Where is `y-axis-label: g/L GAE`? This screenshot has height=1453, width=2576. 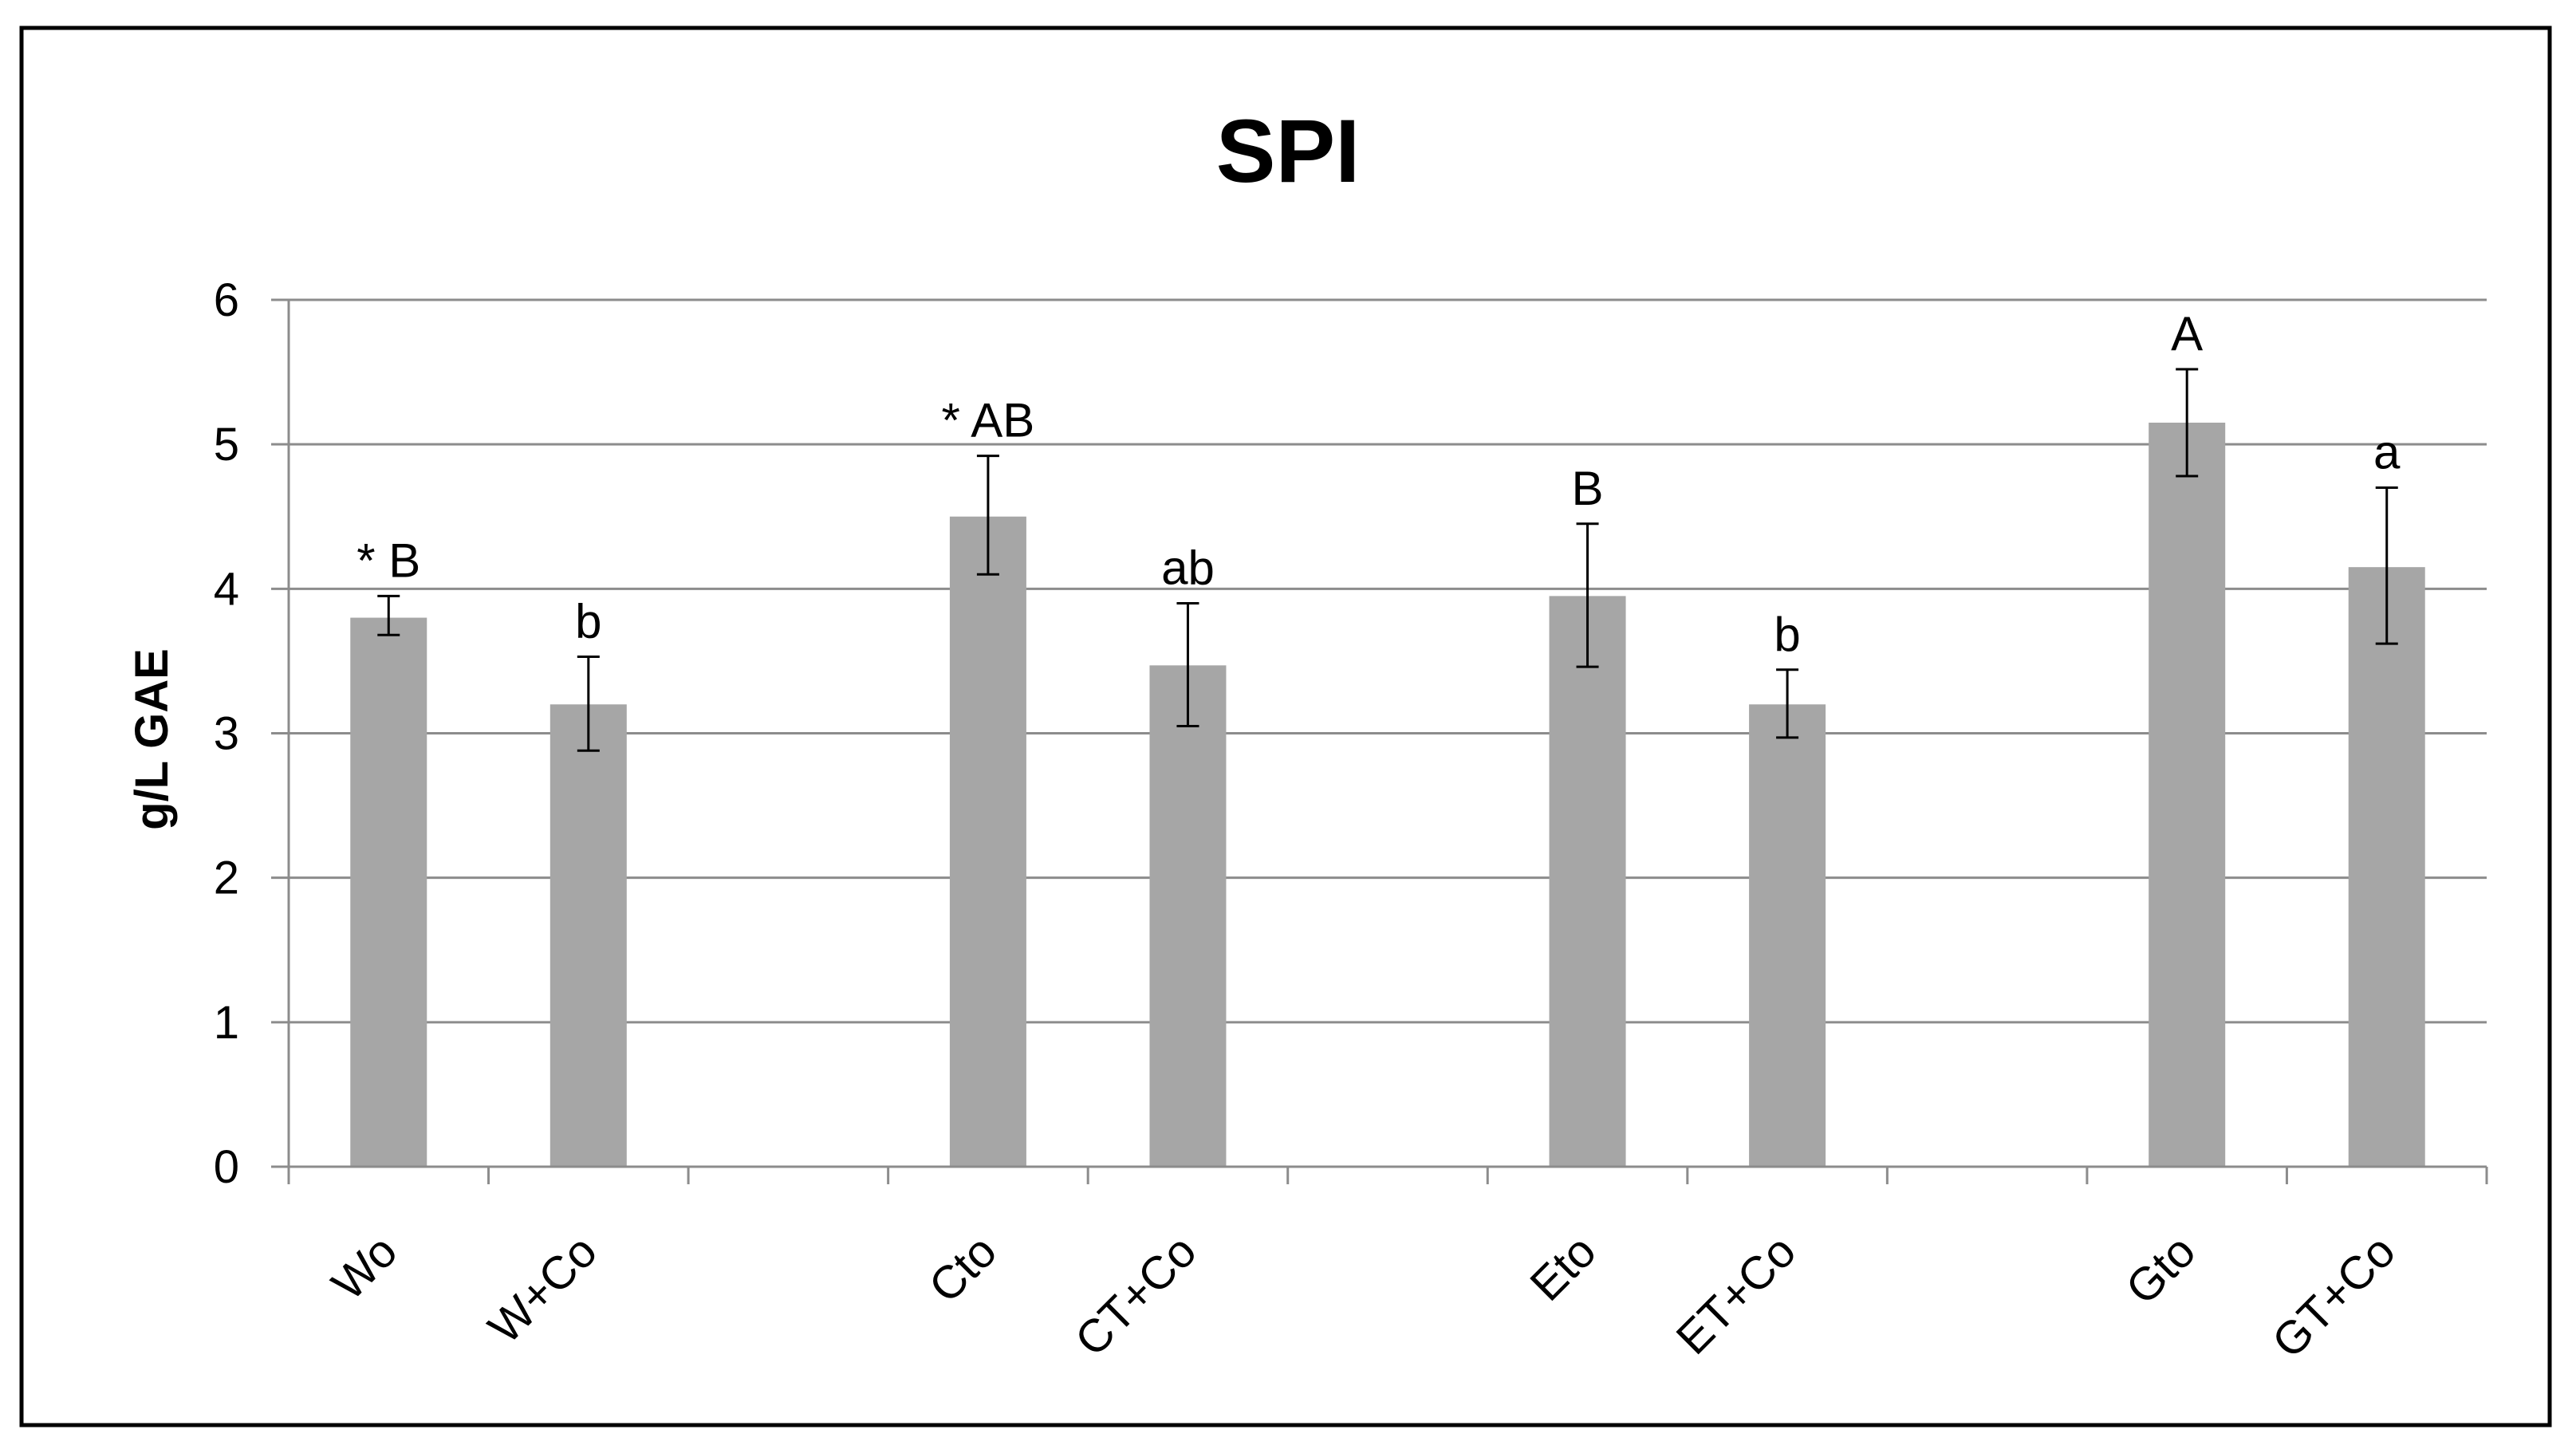
y-axis-label: g/L GAE is located at coordinates (152, 739).